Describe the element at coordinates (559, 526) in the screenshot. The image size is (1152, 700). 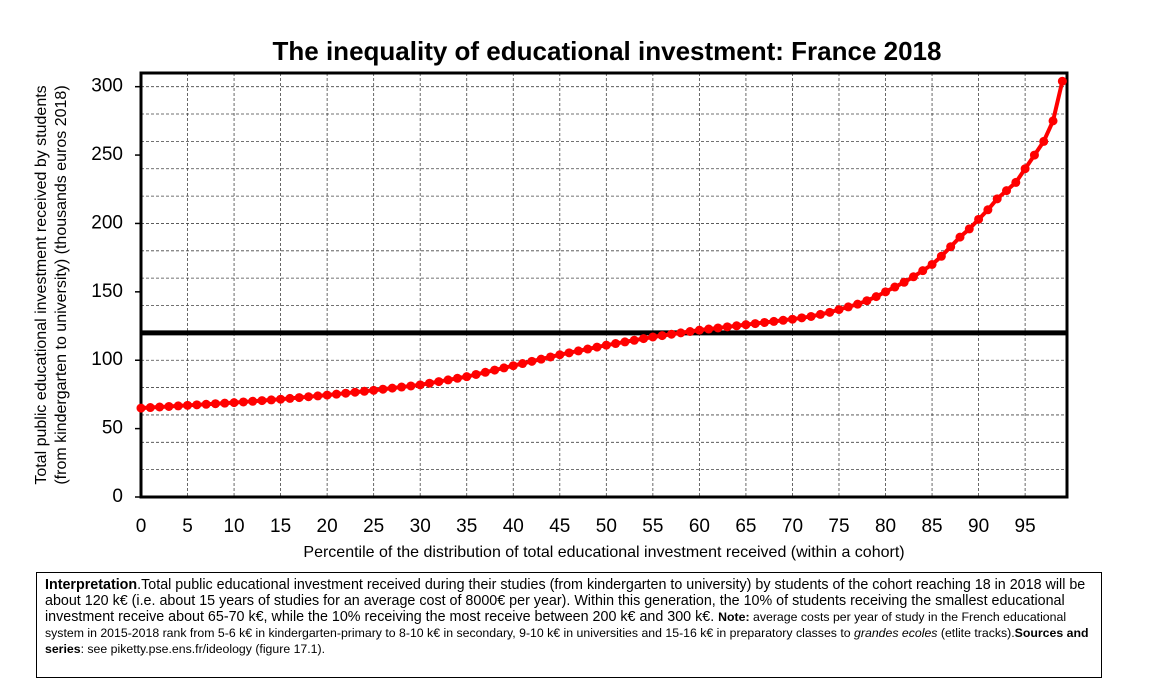
I see `x-tick-label: 45` at that location.